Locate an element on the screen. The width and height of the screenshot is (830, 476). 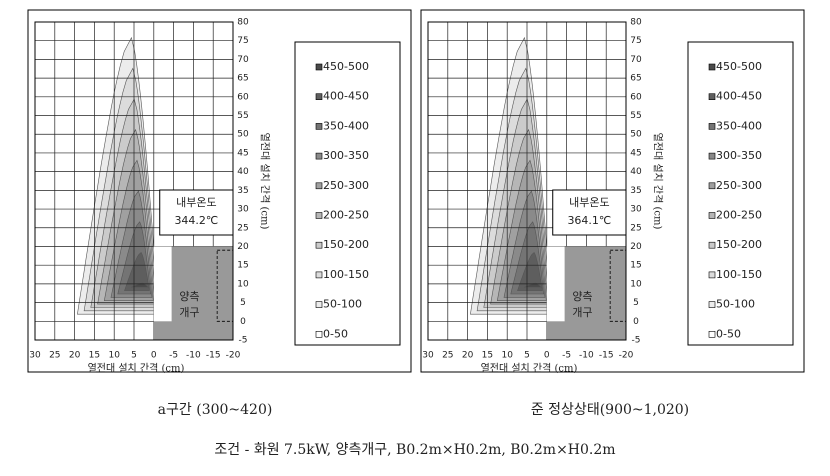
legend-label: 450-500 is located at coordinates (739, 66).